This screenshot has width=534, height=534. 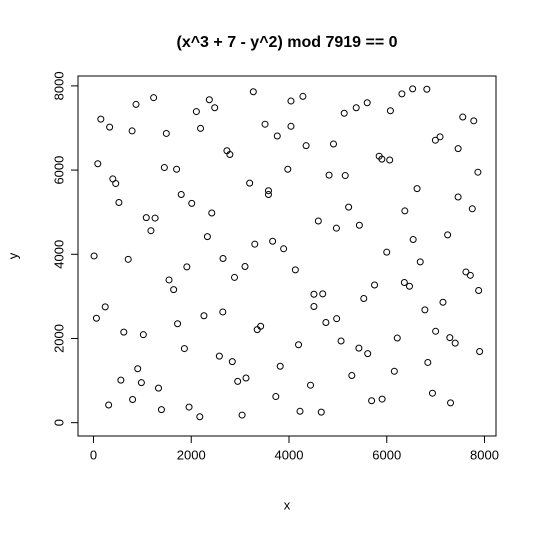 I want to click on x-tick-label: 4000, so click(x=289, y=454).